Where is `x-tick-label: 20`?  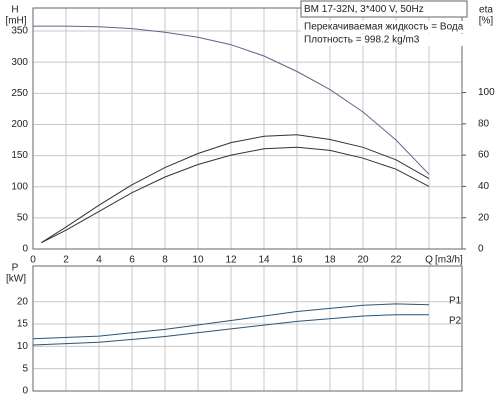 x-tick-label: 20 is located at coordinates (363, 260).